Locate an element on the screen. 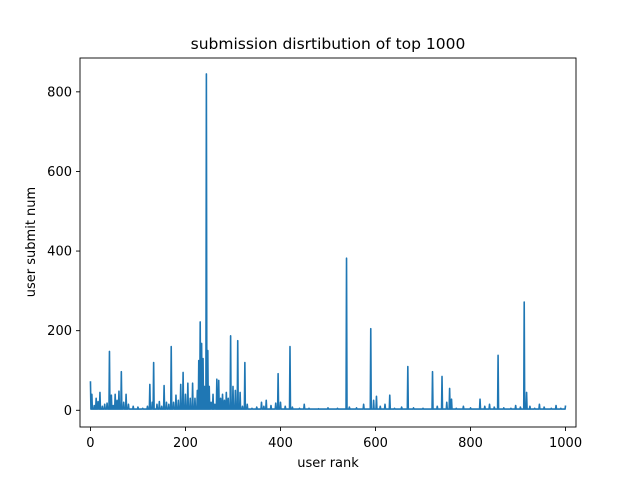  y-axis: 0 200 400 600 800 is located at coordinates (63, 252).